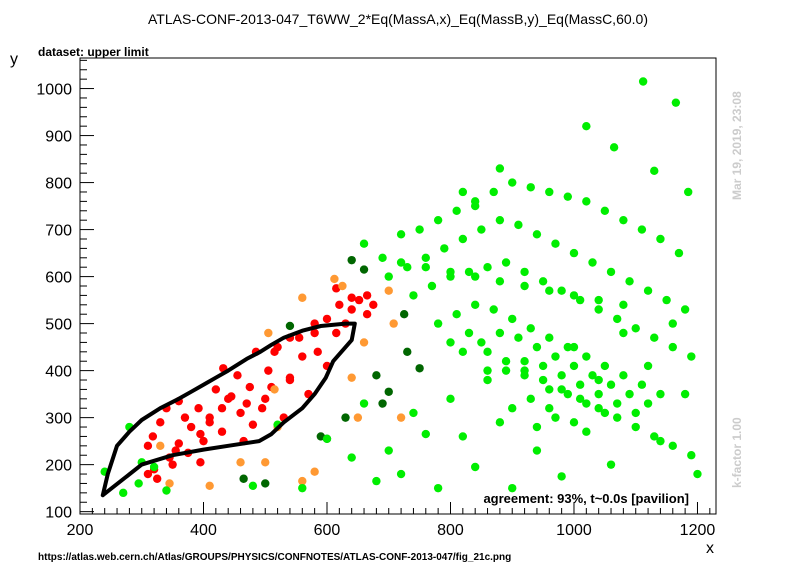  What do you see at coordinates (58, 372) in the screenshot?
I see `y-tick-label: 400` at bounding box center [58, 372].